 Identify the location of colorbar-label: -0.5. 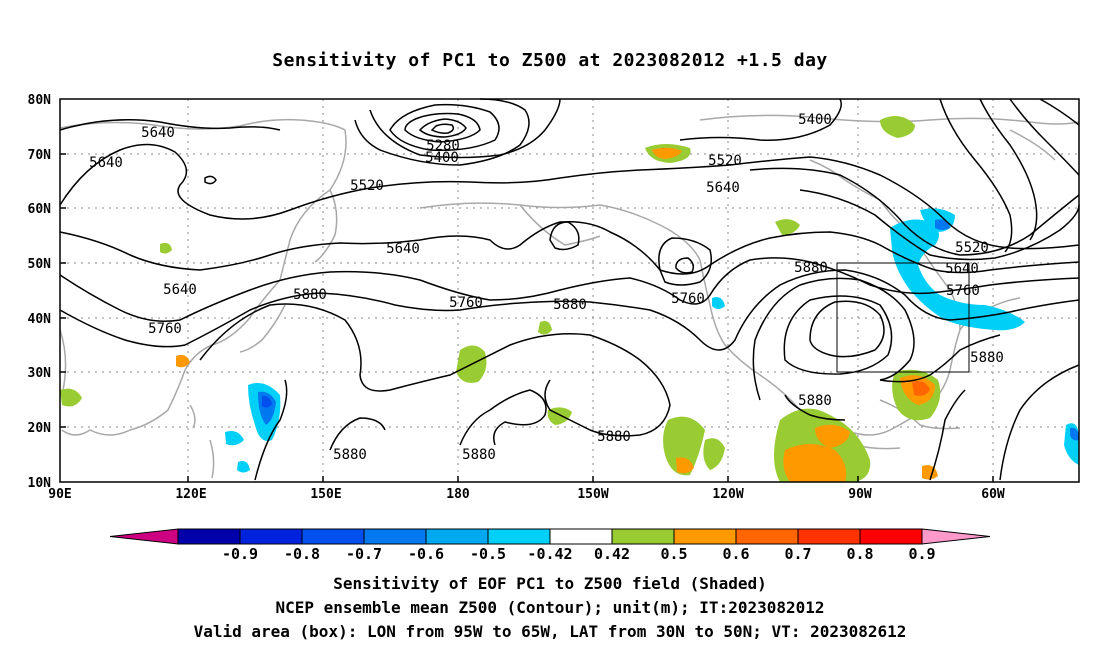
(488, 554).